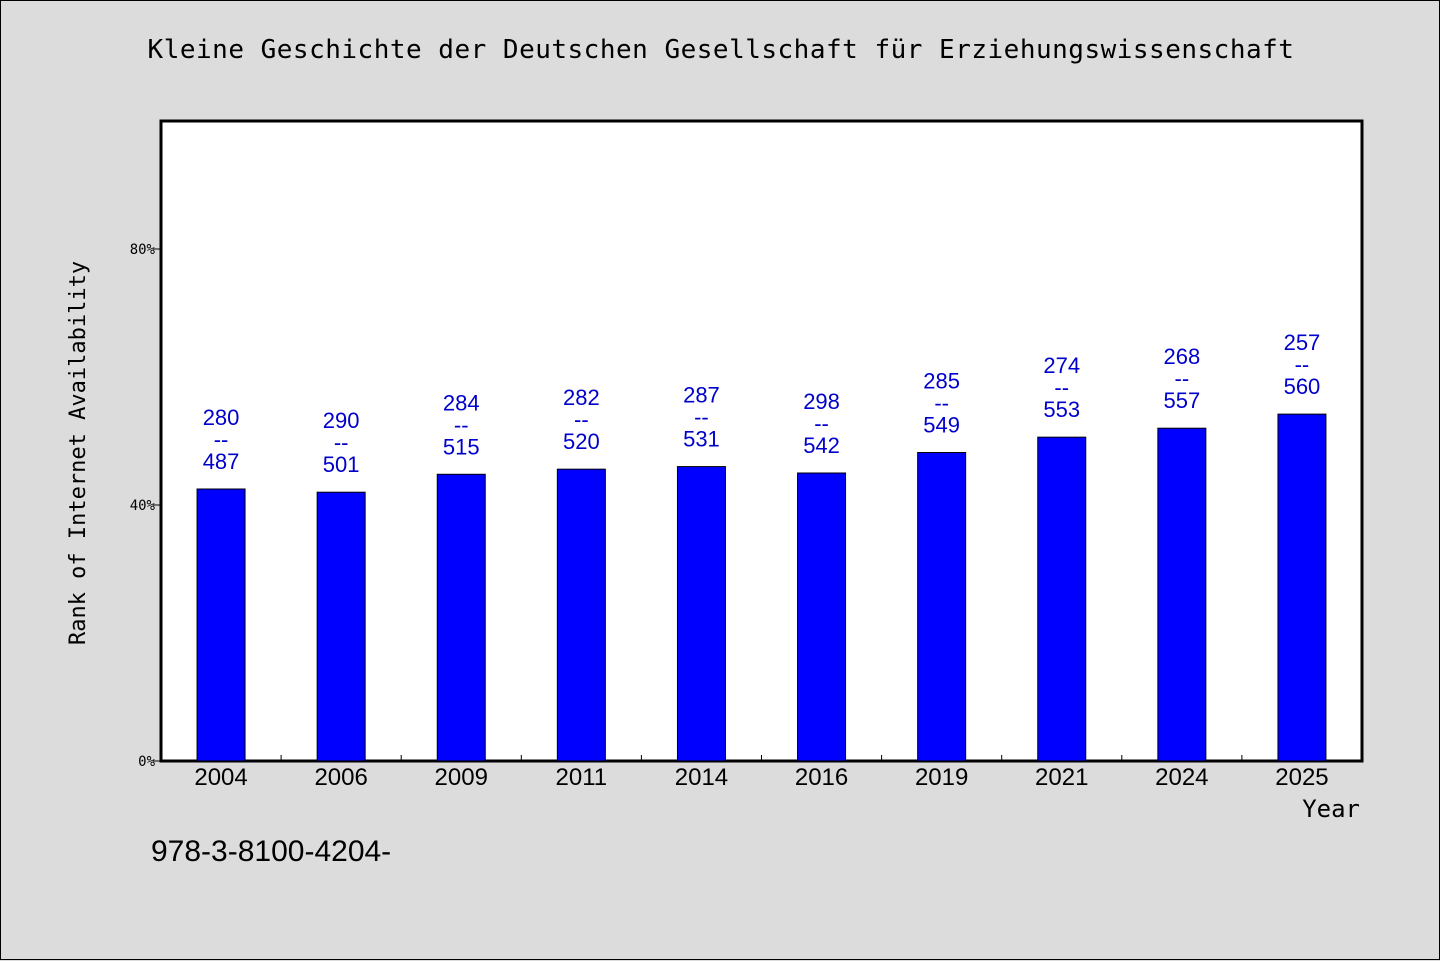 This screenshot has height=961, width=1440. I want to click on bar-value-label: 257, so click(1302, 342).